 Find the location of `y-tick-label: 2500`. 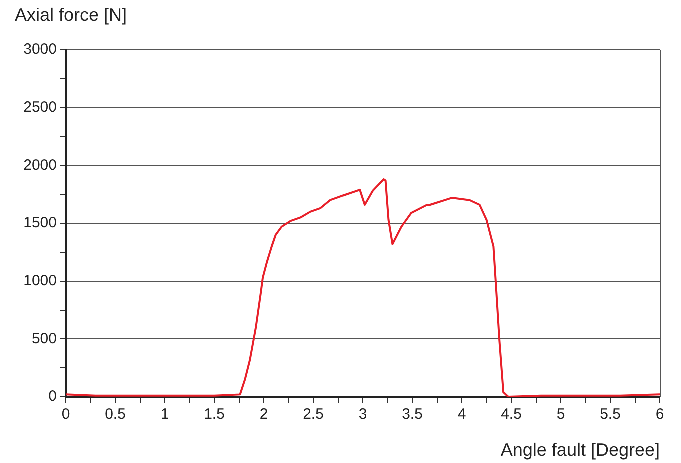

y-tick-label: 2500 is located at coordinates (40, 107).